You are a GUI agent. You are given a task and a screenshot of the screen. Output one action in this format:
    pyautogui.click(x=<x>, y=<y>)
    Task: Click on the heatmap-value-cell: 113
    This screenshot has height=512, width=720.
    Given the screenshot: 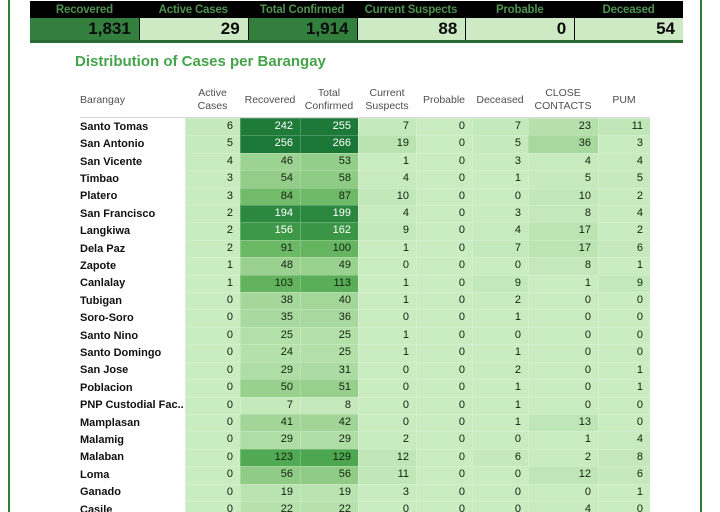 What is the action you would take?
    pyautogui.click(x=329, y=283)
    